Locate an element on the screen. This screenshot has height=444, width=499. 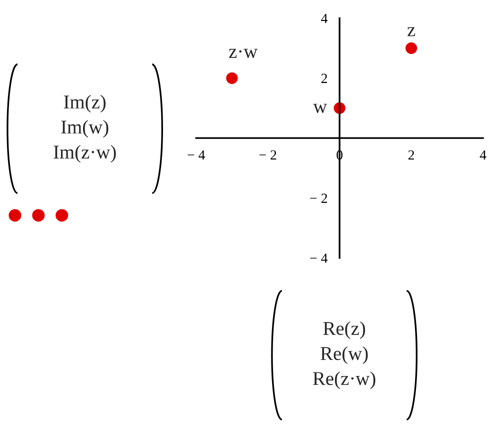
y-tick-label: − 2 is located at coordinates (318, 198).